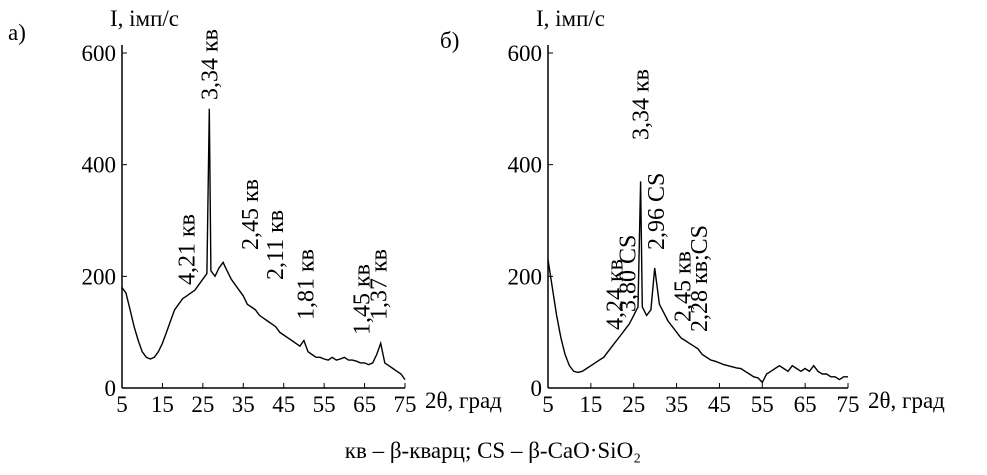 Image resolution: width=987 pixels, height=475 pixels. What do you see at coordinates (17, 32) in the screenshot?
I see `panel-label: а)` at bounding box center [17, 32].